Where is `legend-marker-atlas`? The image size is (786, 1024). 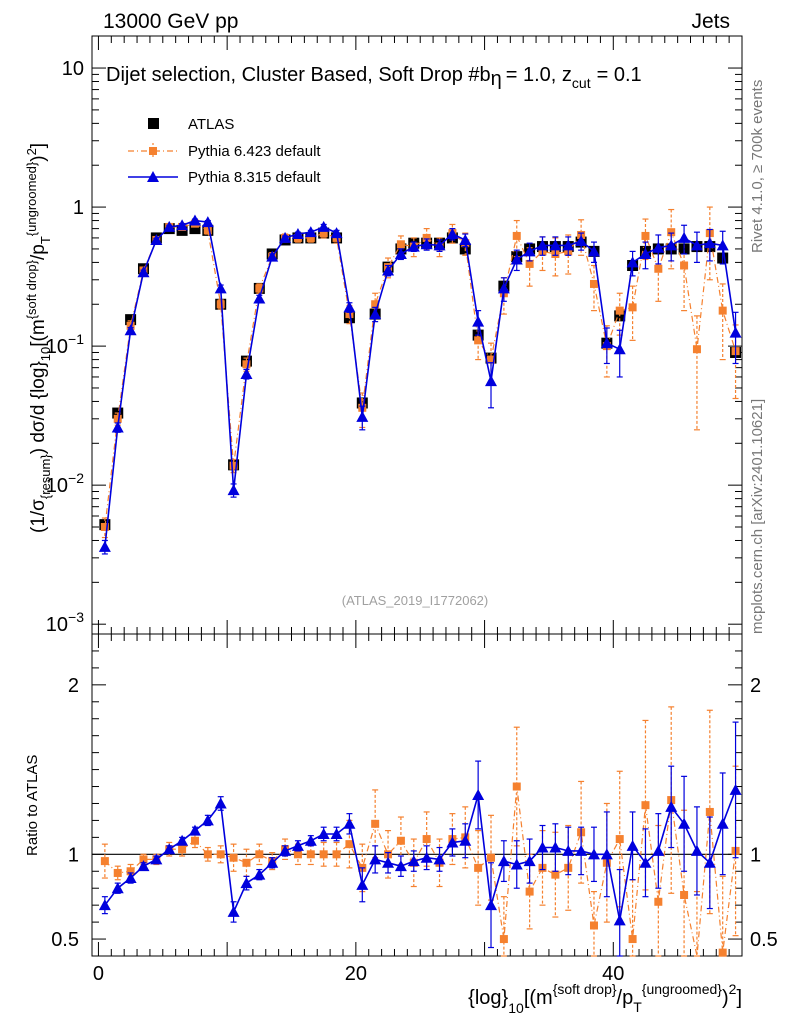
legend-marker-atlas is located at coordinates (153, 123).